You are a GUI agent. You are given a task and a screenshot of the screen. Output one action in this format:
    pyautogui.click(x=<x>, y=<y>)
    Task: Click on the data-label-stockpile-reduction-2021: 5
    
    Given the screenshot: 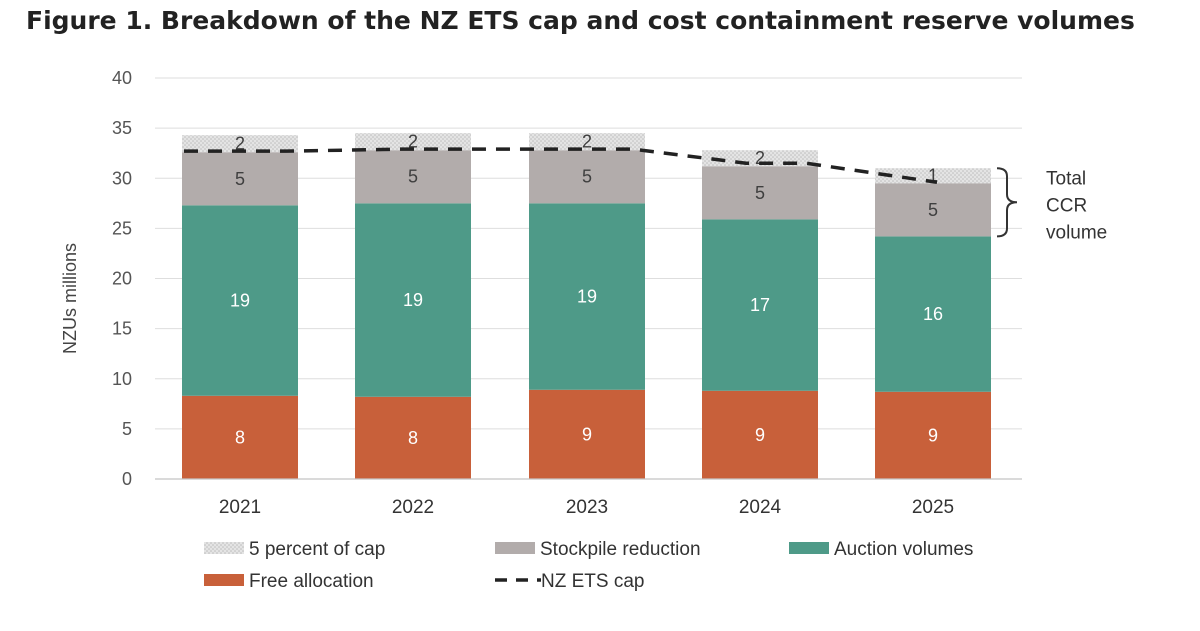 What is the action you would take?
    pyautogui.click(x=240, y=179)
    